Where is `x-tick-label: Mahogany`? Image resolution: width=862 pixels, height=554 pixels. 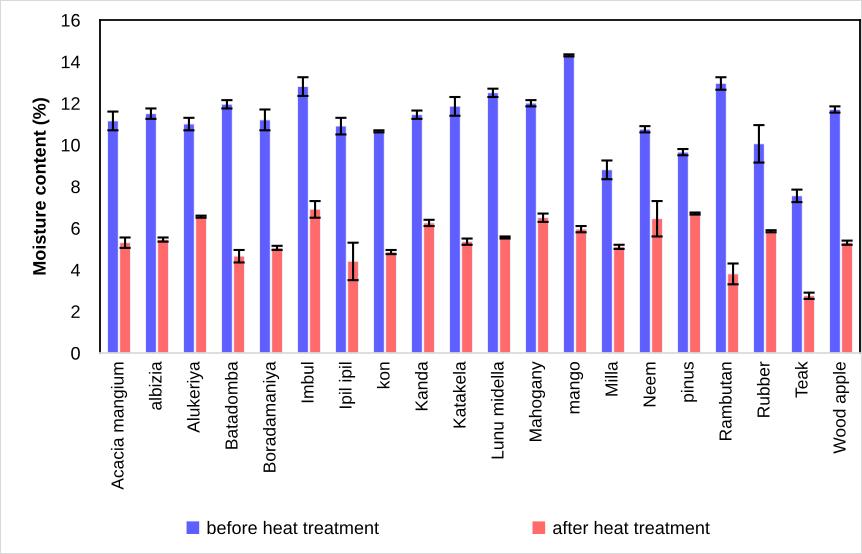
x-tick-label: Mahogany is located at coordinates (537, 401).